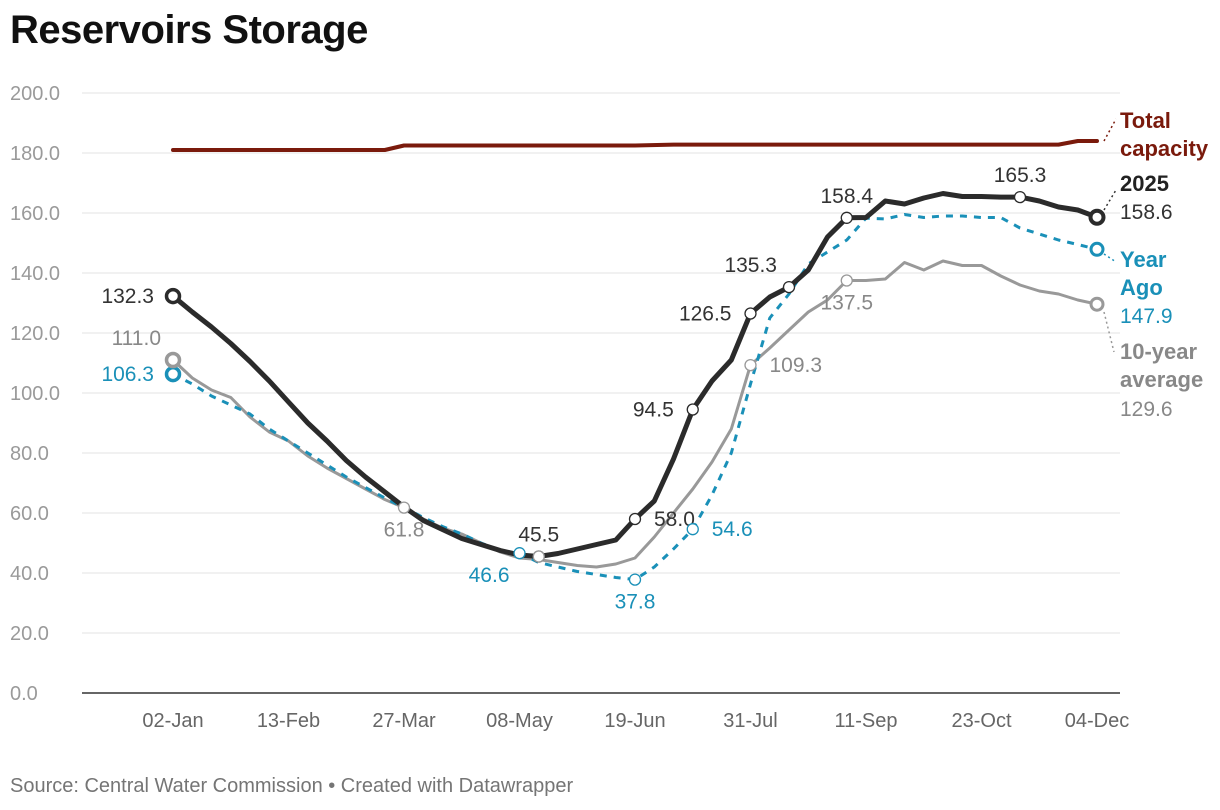  Describe the element at coordinates (24, 694) in the screenshot. I see `y-tick-label: 0.0` at that location.